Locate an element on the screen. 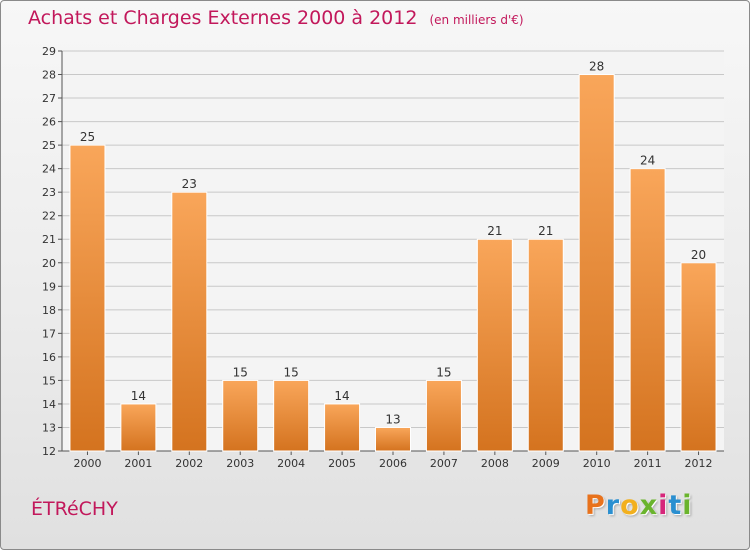 Image resolution: width=750 pixels, height=550 pixels. y-tick-label: 21 is located at coordinates (49, 239).